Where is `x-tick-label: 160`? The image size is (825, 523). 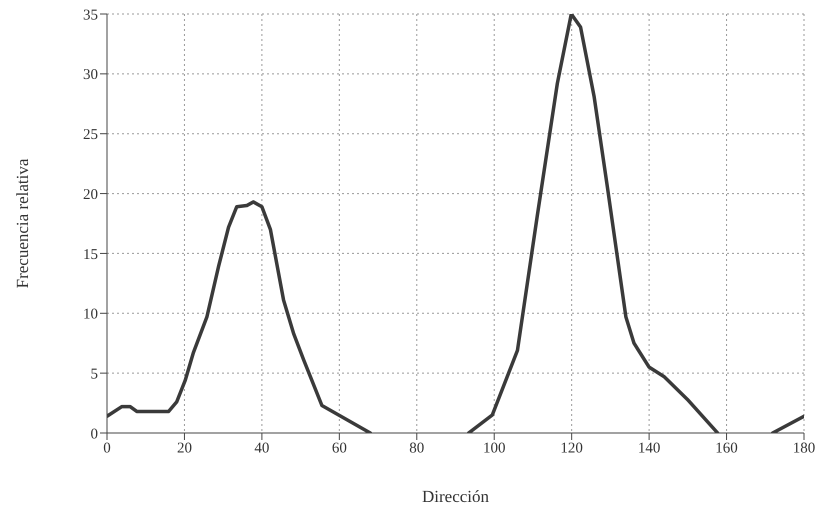 x-tick-label: 160 is located at coordinates (726, 448).